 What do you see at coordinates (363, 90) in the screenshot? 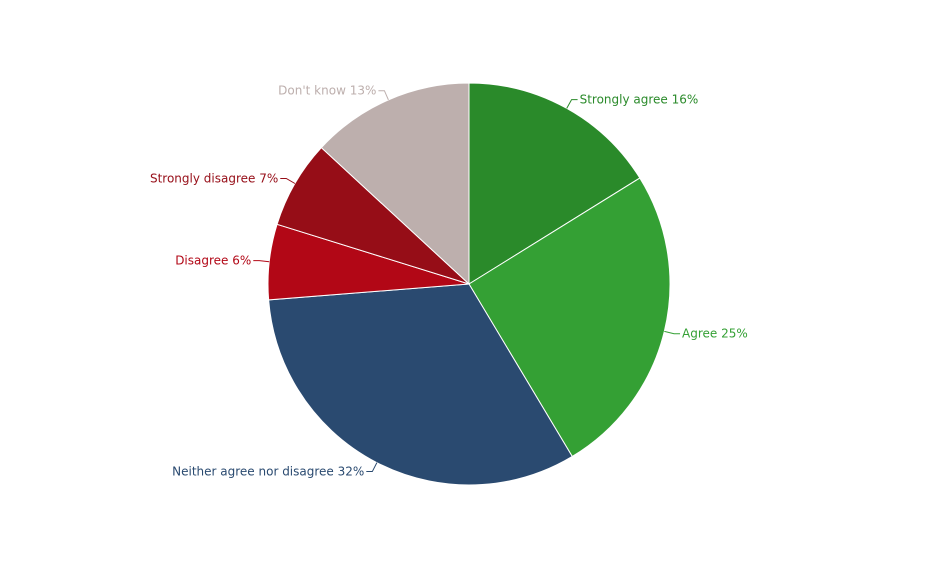
I see `slice-value: 13%` at bounding box center [363, 90].